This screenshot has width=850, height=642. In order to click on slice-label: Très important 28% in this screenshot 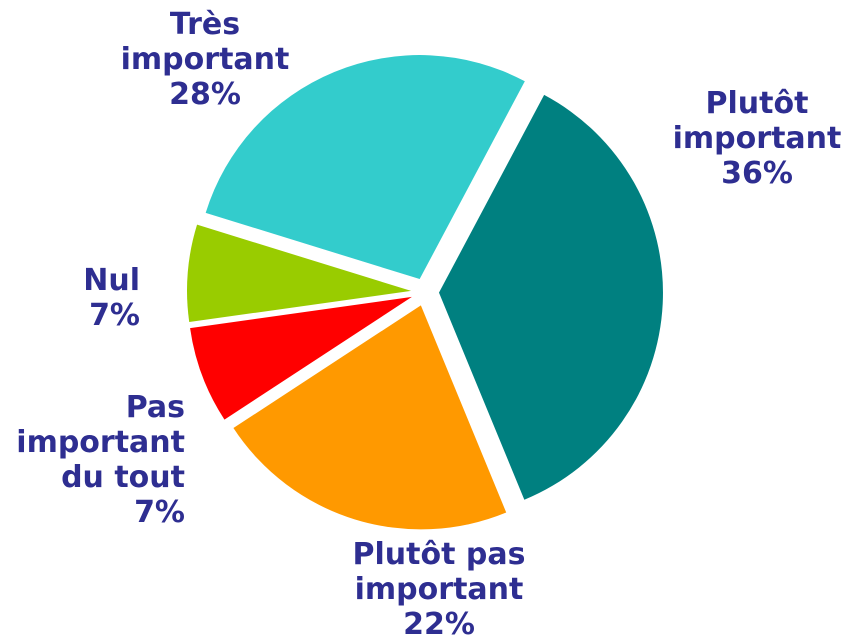, I will do `click(205, 59)`.